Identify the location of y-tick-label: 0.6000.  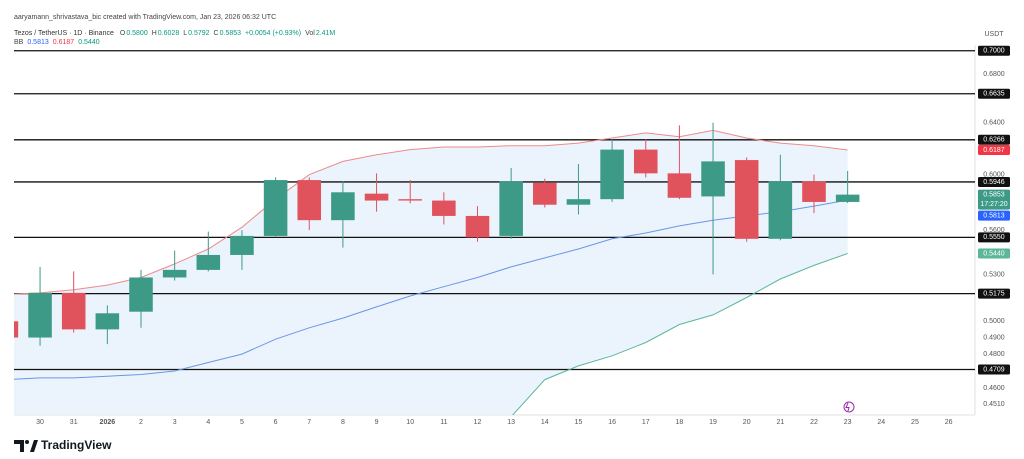
(994, 175).